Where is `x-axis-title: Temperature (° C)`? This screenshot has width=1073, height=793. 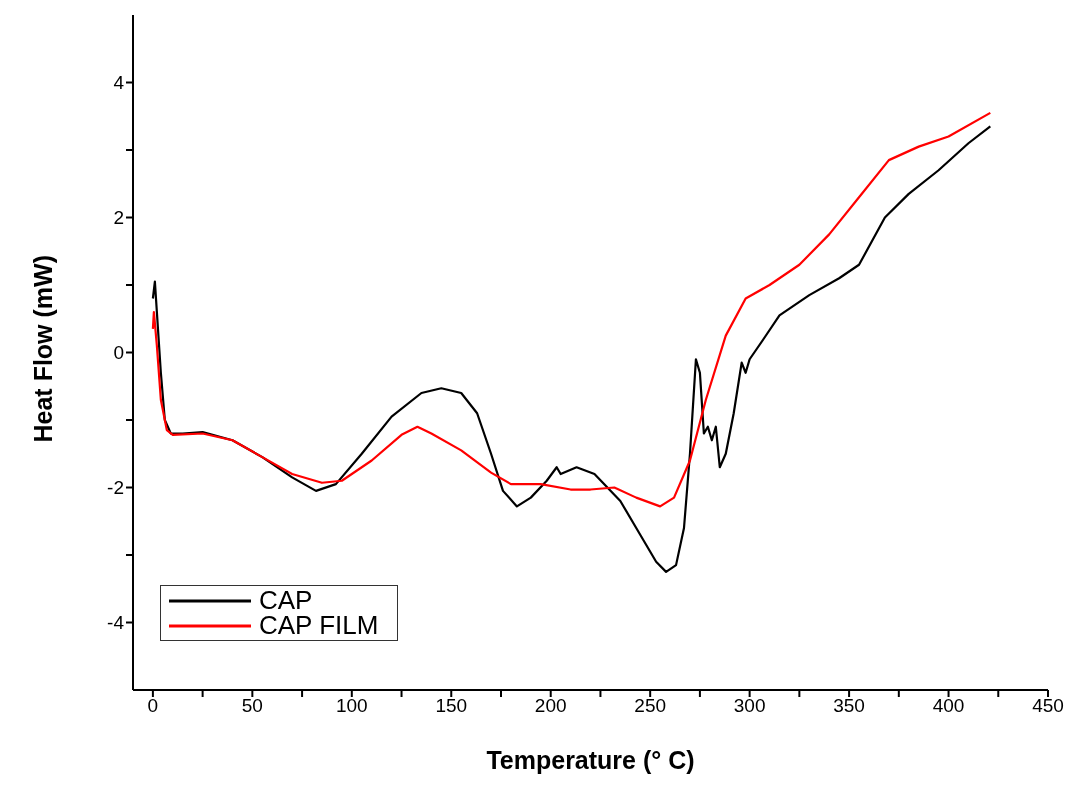
x-axis-title: Temperature (° C) is located at coordinates (590, 760).